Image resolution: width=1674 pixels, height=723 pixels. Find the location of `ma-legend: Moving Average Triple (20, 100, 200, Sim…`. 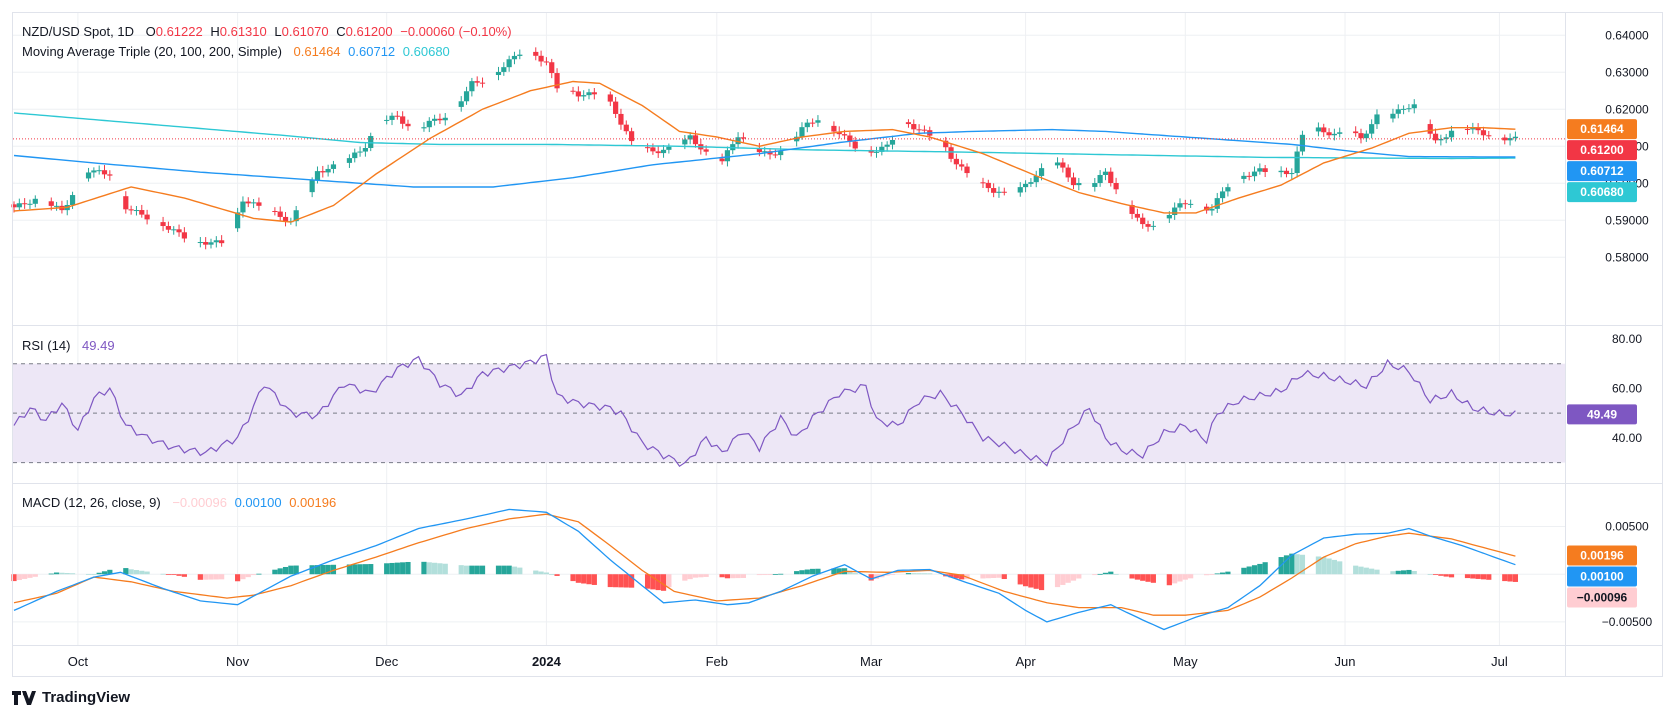

ma-legend: Moving Average Triple (20, 100, 200, Sim… is located at coordinates (238, 51).